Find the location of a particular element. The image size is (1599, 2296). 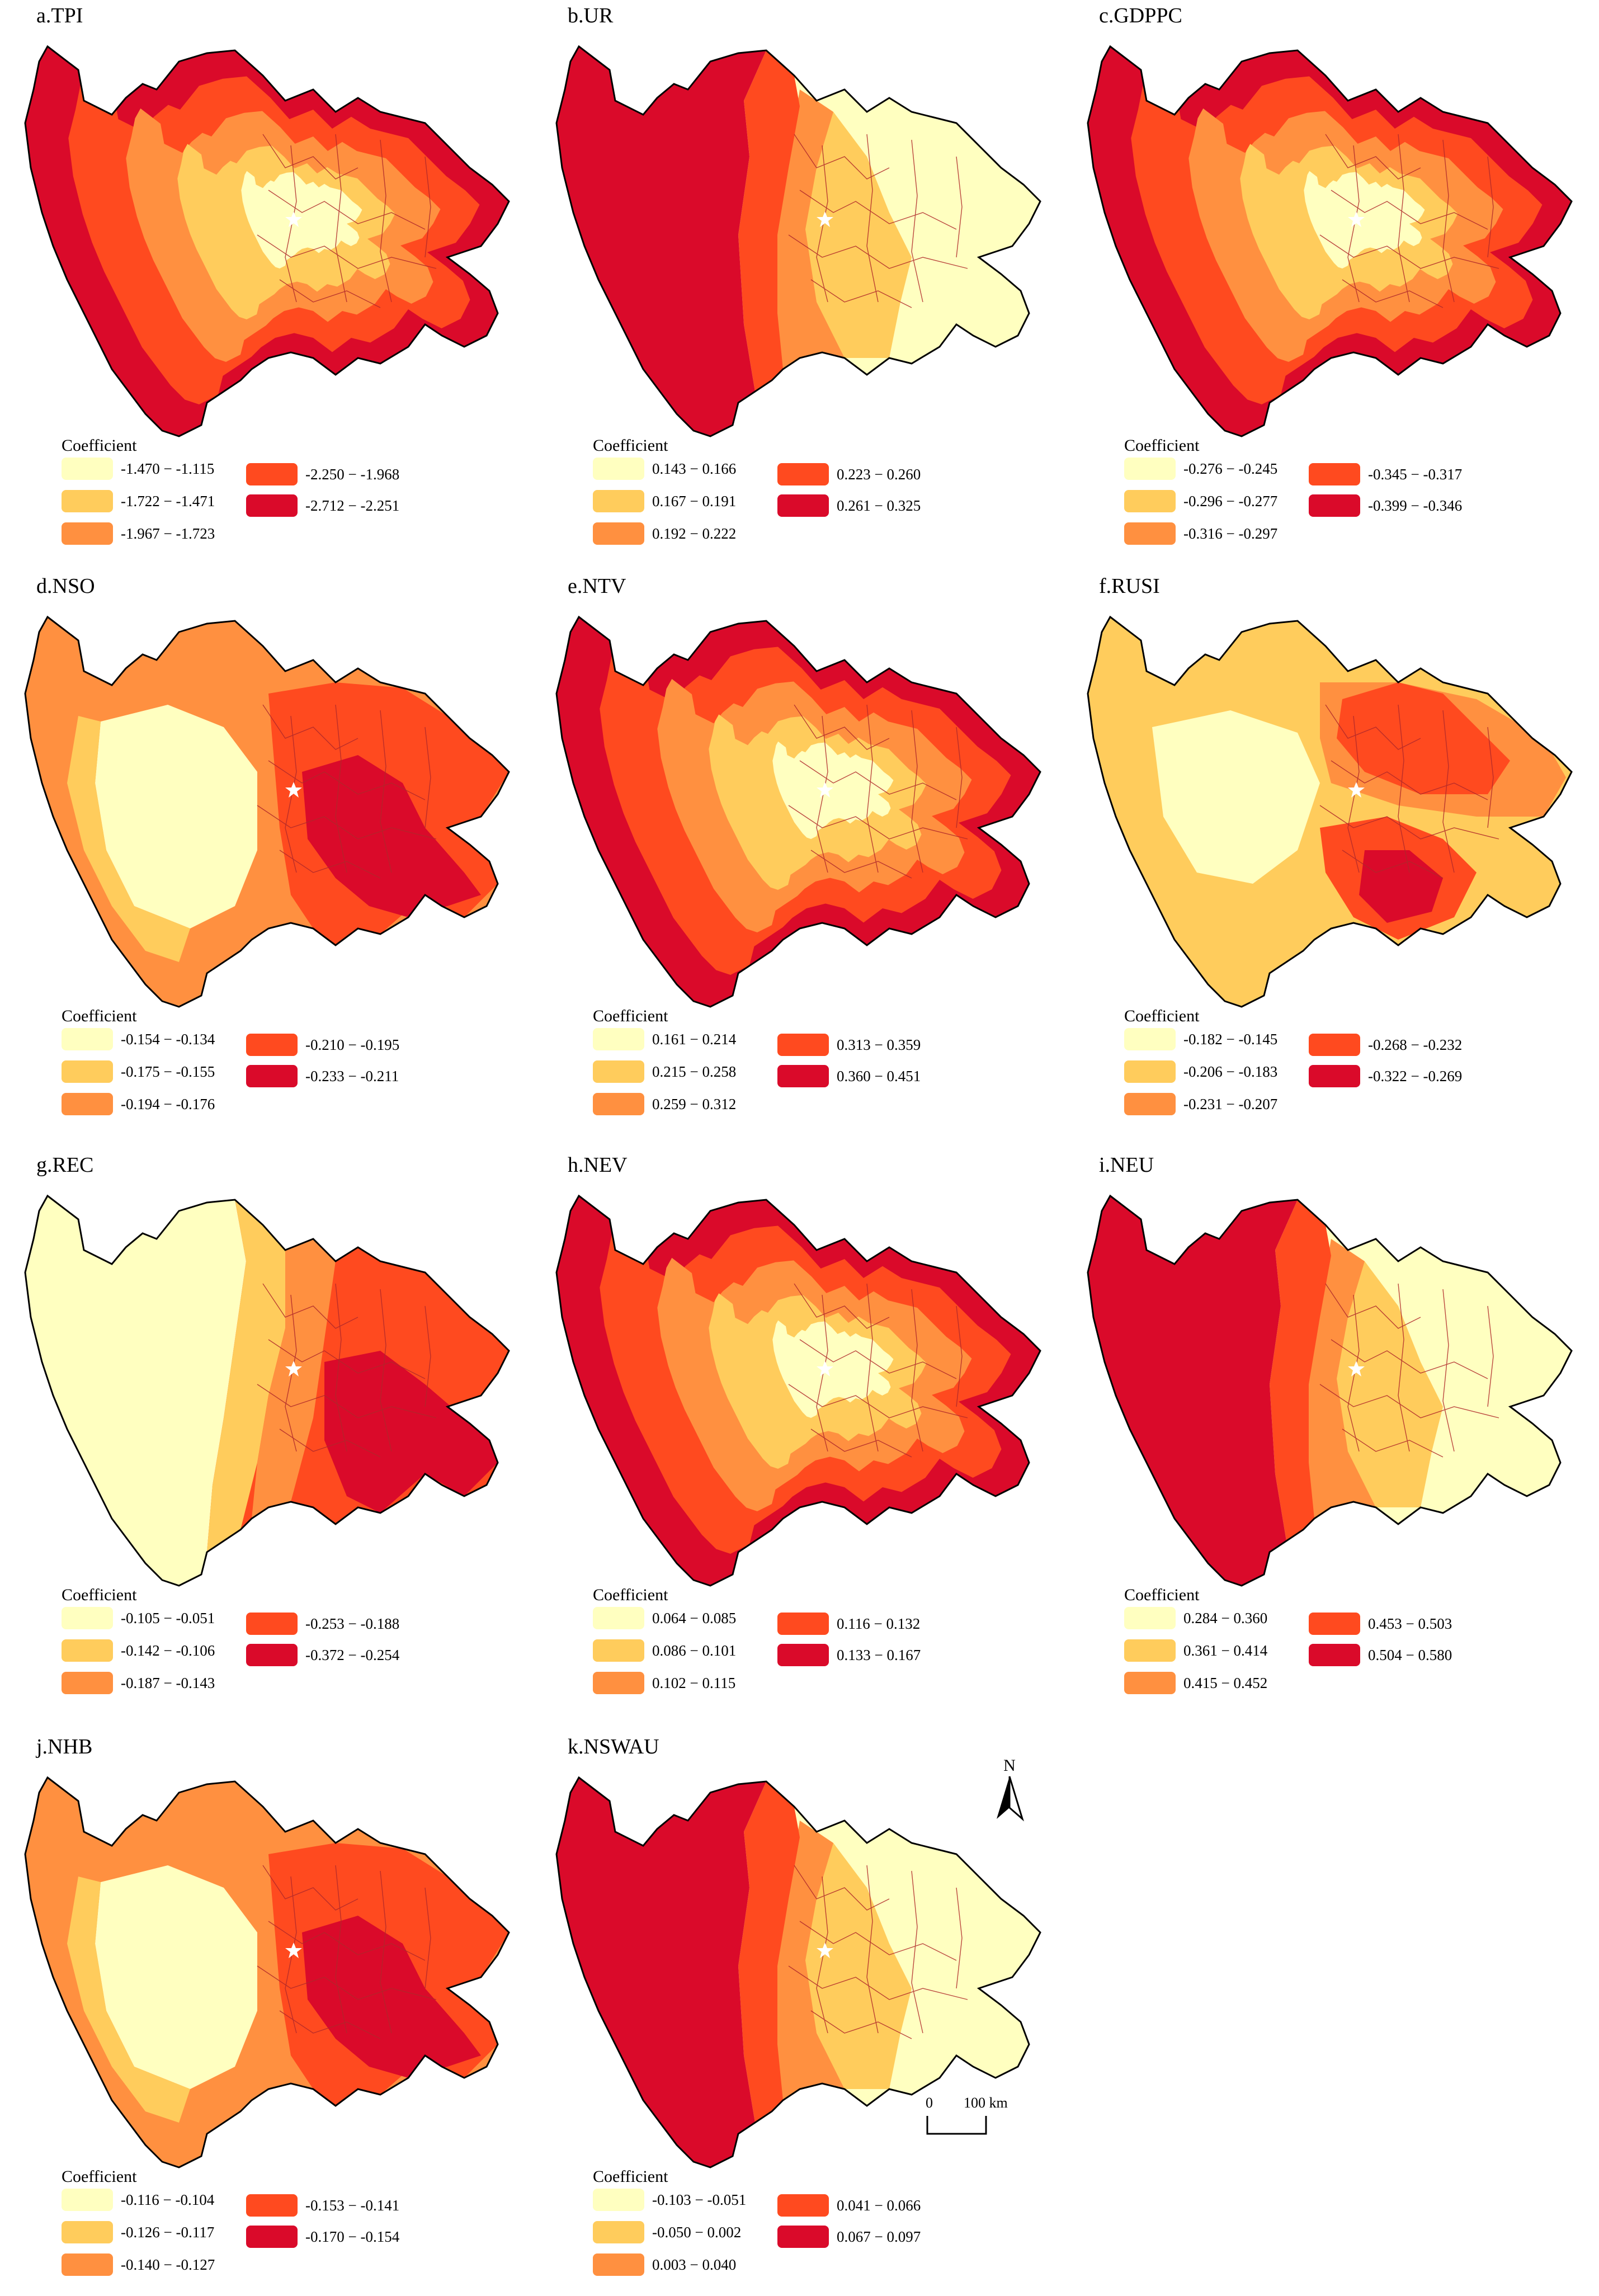

legend-item: 0.086 − 0.101 is located at coordinates (664, 1650).